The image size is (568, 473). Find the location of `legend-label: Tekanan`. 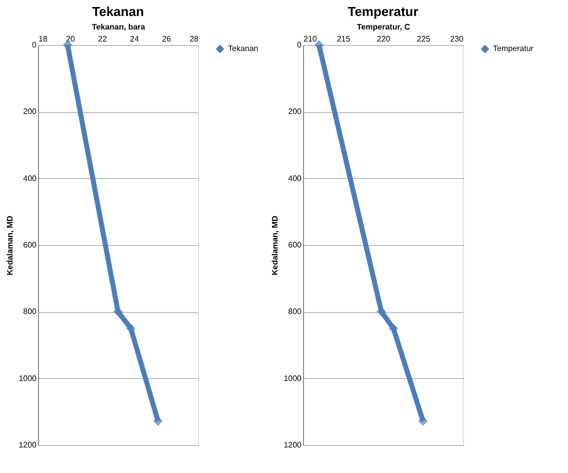

legend-label: Tekanan is located at coordinates (243, 48).